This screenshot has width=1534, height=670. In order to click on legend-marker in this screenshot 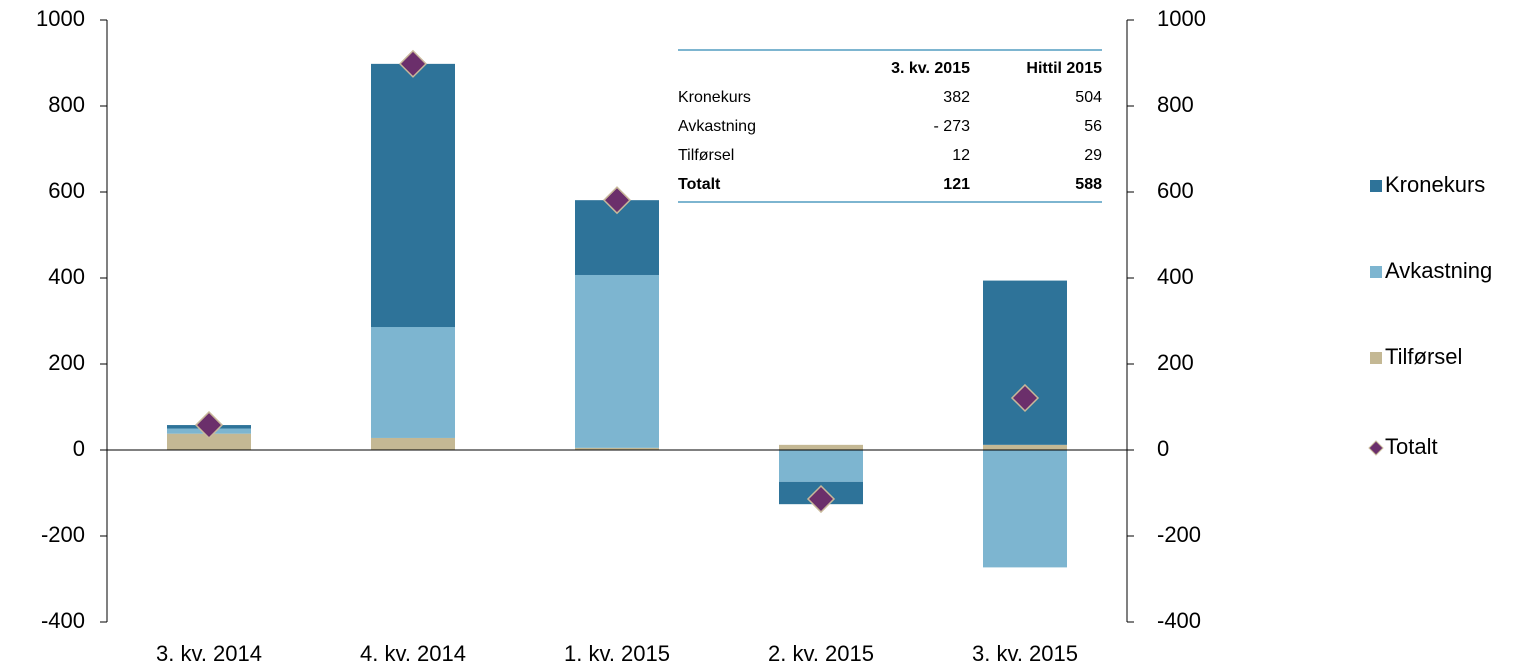, I will do `click(1376, 448)`.